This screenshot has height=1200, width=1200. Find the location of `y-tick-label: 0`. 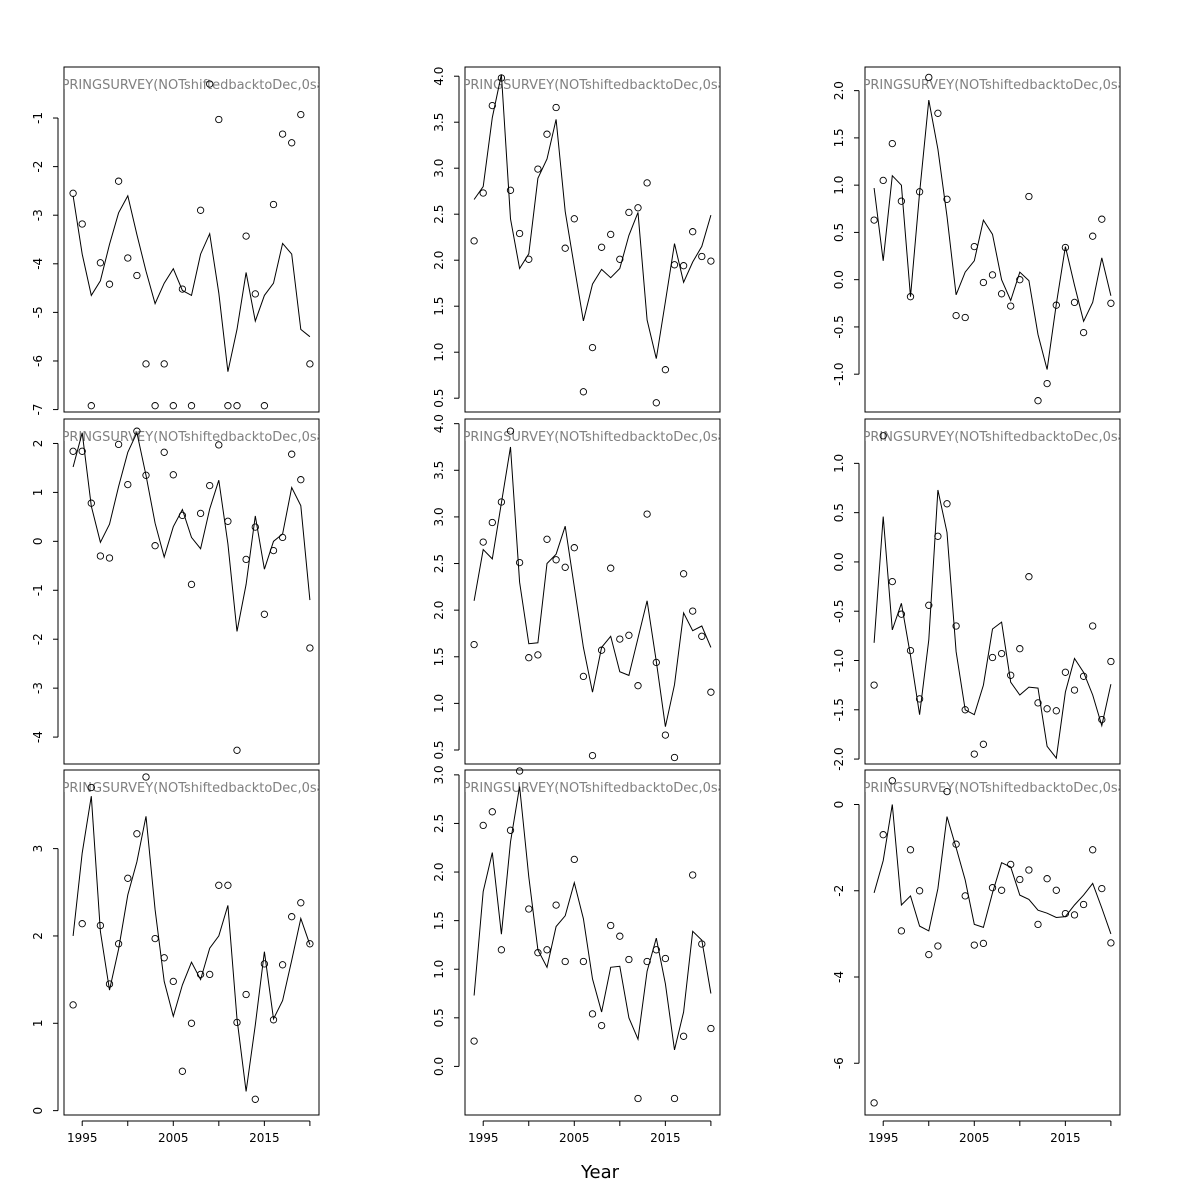

y-tick-label: 0 is located at coordinates (38, 542).